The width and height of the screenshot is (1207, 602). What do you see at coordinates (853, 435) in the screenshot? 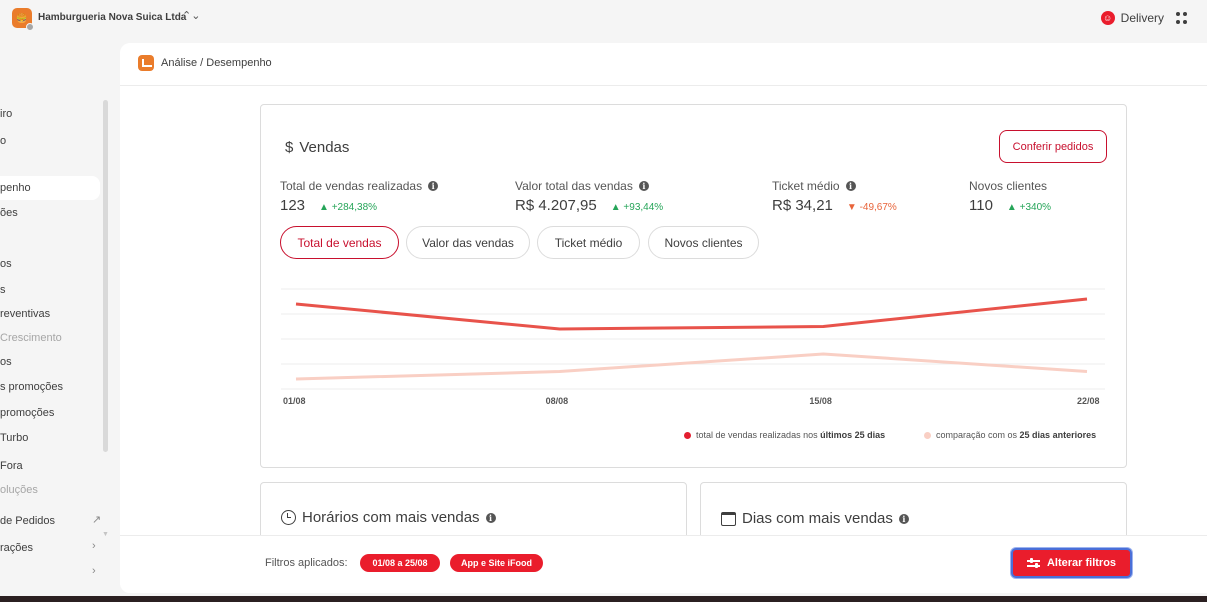
I see `legend-current-bold: últimos 25 dias` at bounding box center [853, 435].